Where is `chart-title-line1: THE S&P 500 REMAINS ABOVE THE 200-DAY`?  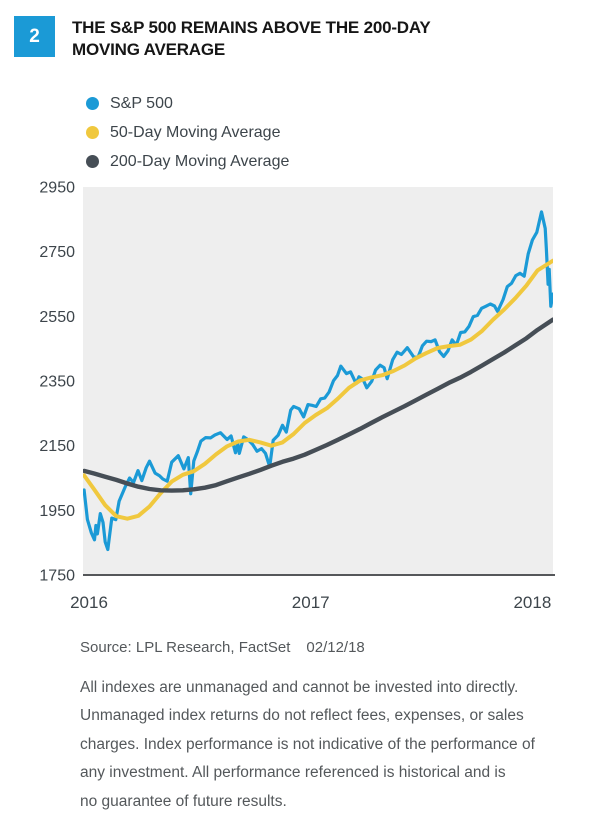
chart-title-line1: THE S&P 500 REMAINS ABOVE THE 200-DAY is located at coordinates (251, 27).